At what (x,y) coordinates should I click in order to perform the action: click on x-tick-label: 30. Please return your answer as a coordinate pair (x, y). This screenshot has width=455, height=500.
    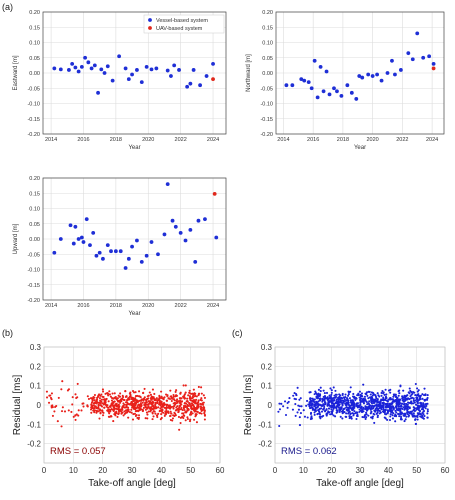
    Looking at the image, I should click on (360, 470).